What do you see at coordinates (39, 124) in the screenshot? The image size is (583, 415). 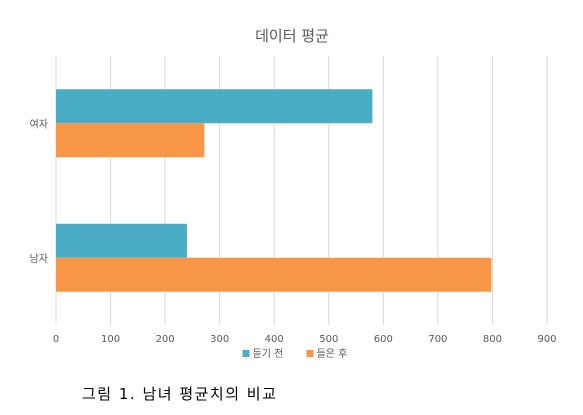 I see `category-label: 여자` at bounding box center [39, 124].